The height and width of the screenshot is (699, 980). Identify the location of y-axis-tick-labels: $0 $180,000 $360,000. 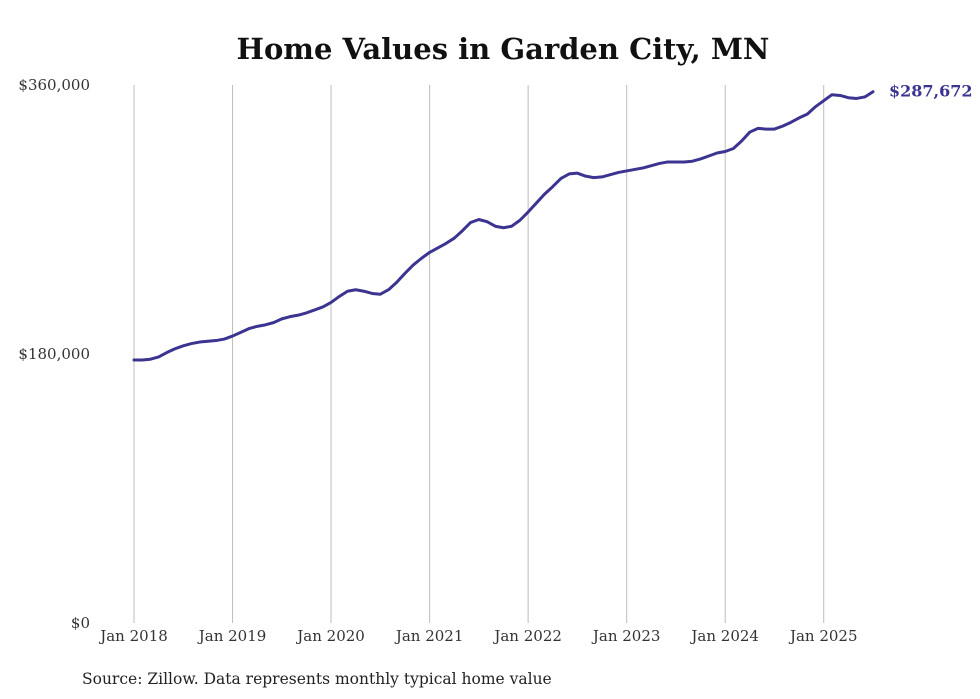
(54, 354).